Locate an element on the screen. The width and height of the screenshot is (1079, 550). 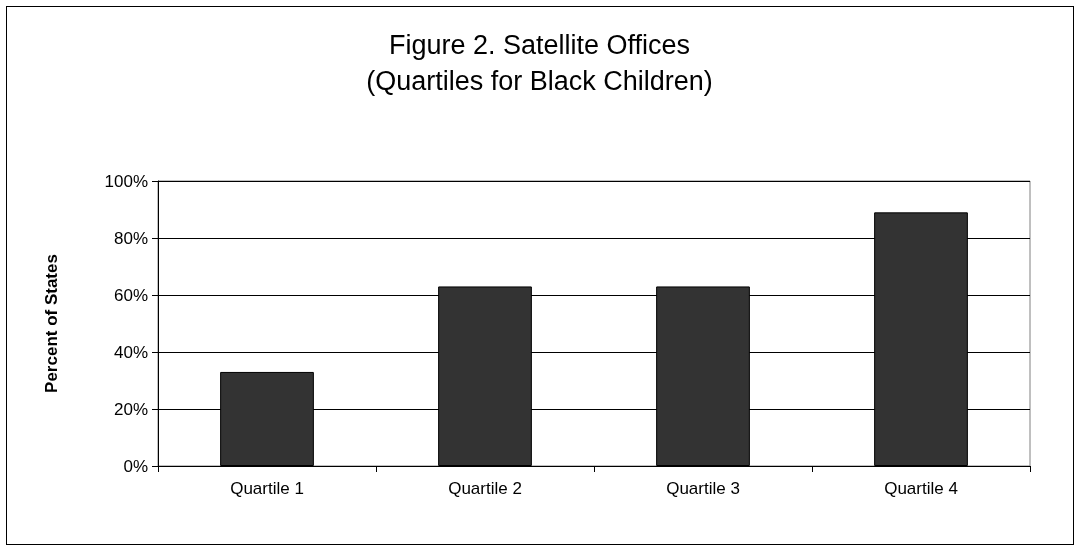
x-tick-label: Quartile 2 is located at coordinates (485, 488).